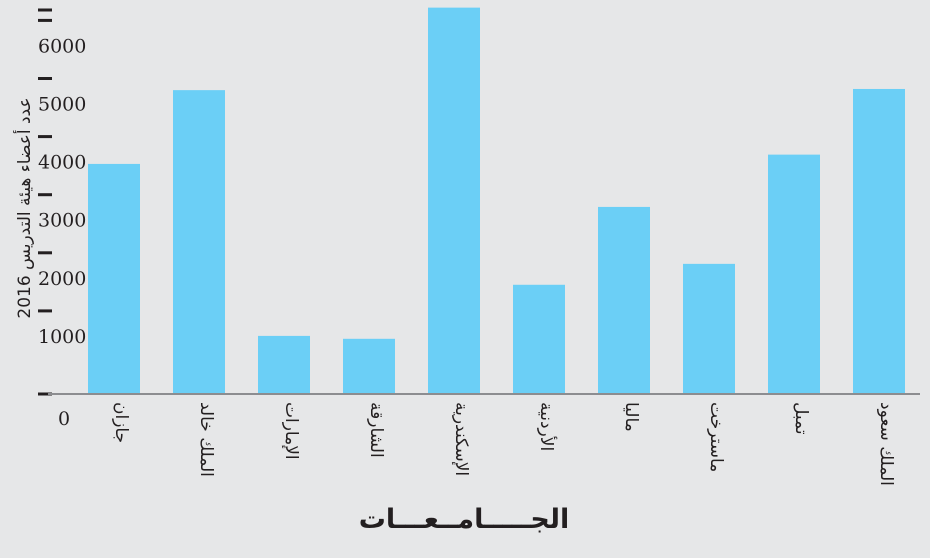  Describe the element at coordinates (631, 417) in the screenshot. I see `x-category-label: ماليا` at that location.